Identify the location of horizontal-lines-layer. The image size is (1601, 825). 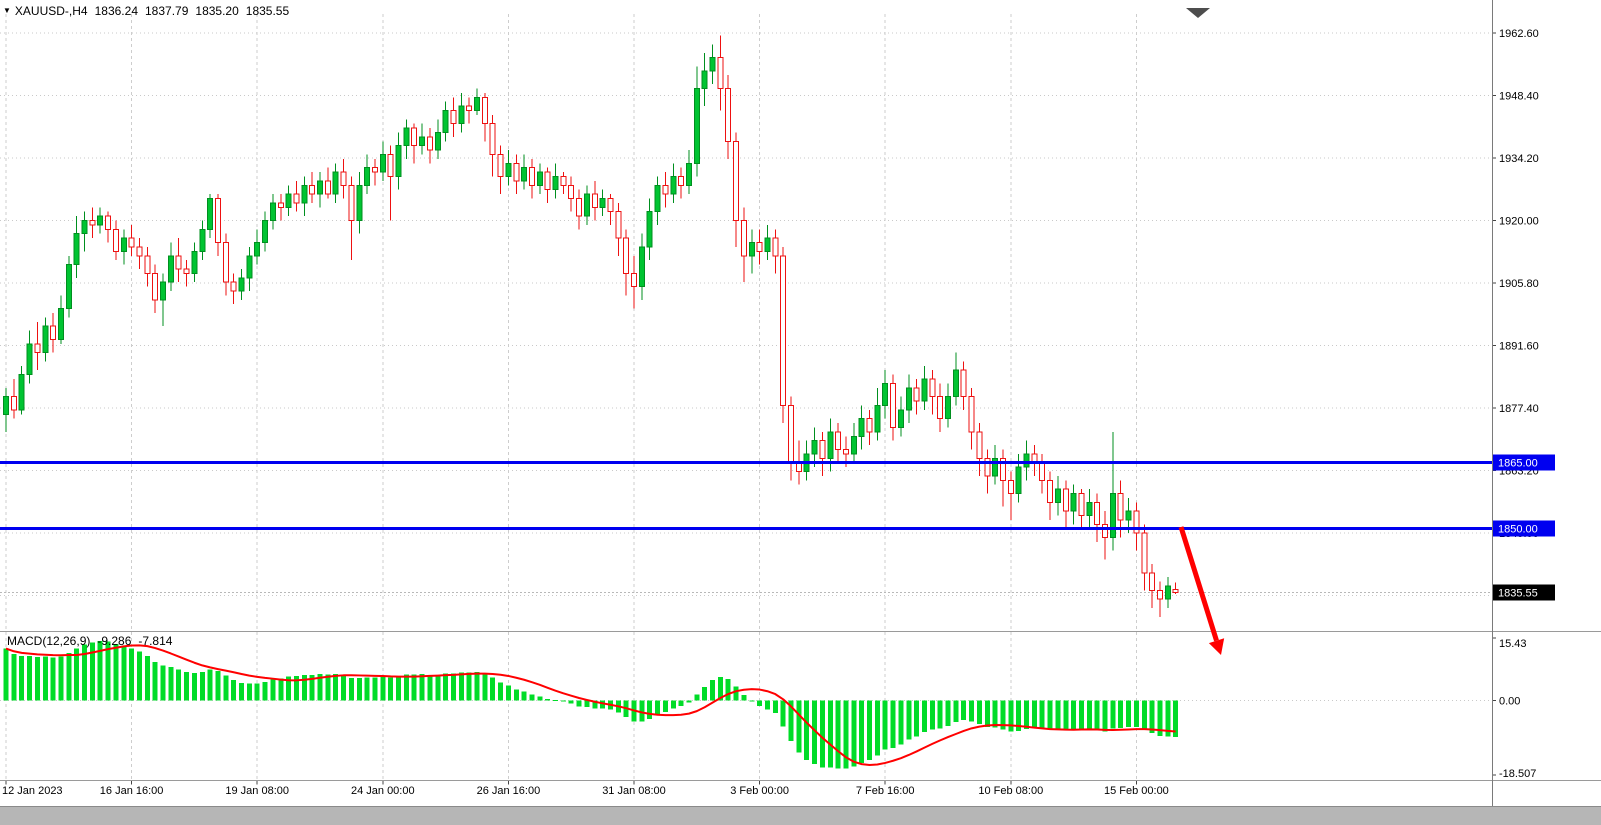
(746, 496).